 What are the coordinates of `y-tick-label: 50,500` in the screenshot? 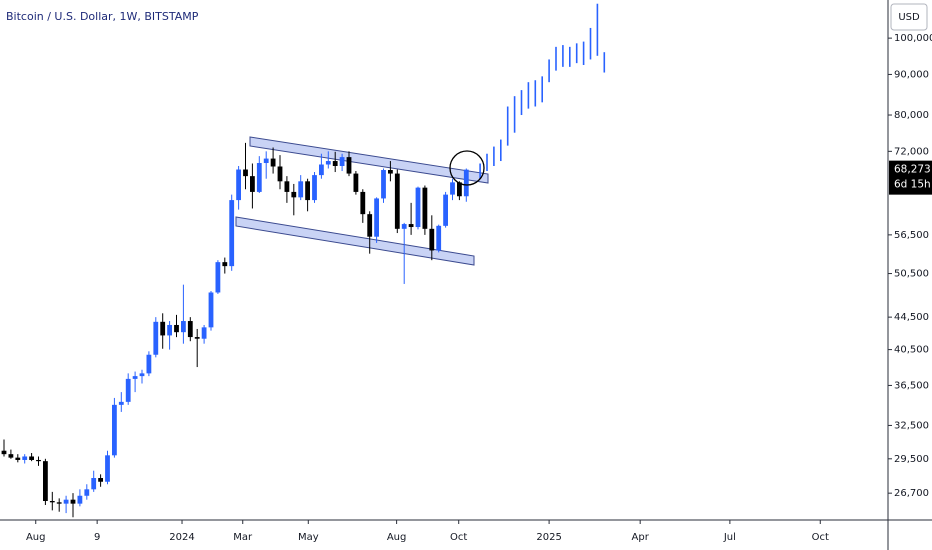 It's located at (911, 274).